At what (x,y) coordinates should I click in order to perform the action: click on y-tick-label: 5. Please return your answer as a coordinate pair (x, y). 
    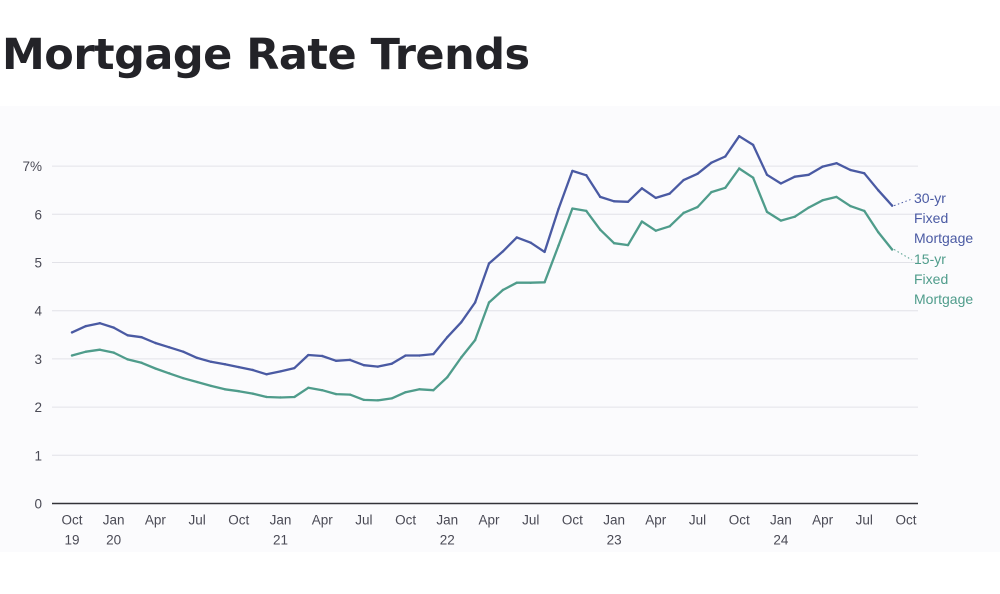
    Looking at the image, I should click on (38, 263).